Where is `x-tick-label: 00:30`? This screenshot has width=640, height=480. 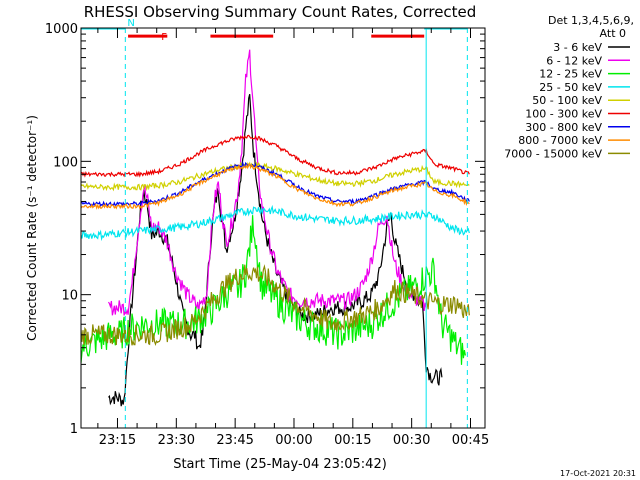 x-tick-label: 00:30 is located at coordinates (411, 440).